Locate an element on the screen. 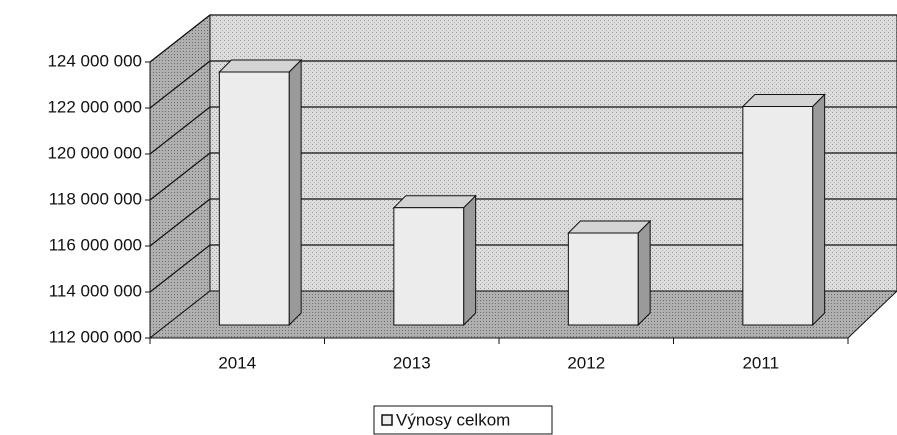 The height and width of the screenshot is (435, 897). floor is located at coordinates (522, 314).